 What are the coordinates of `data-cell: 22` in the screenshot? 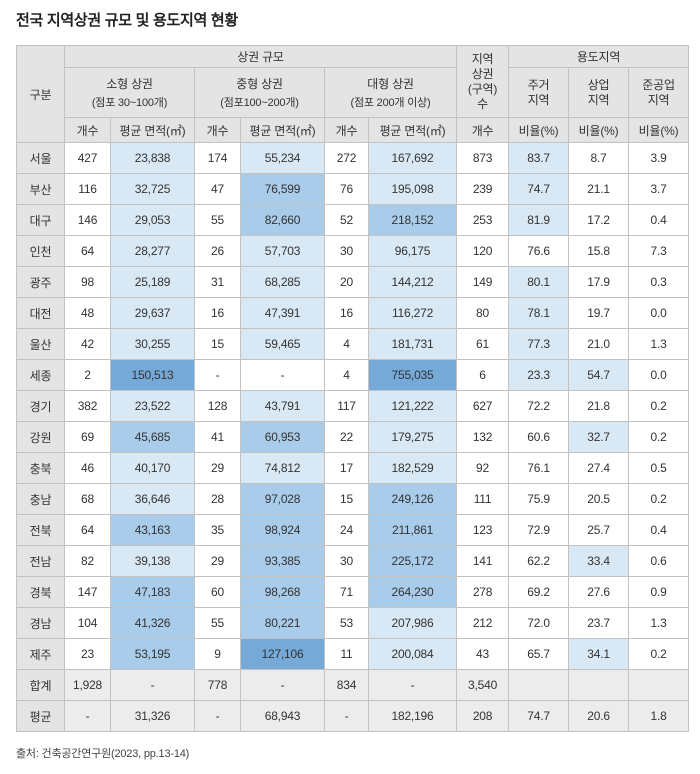 It's located at (346, 437).